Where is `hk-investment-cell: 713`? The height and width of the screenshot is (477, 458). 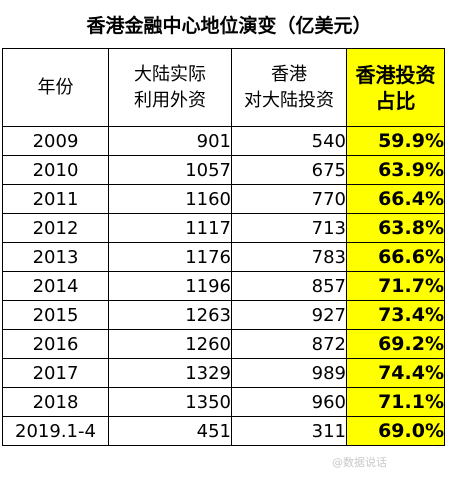 hk-investment-cell: 713 is located at coordinates (289, 228).